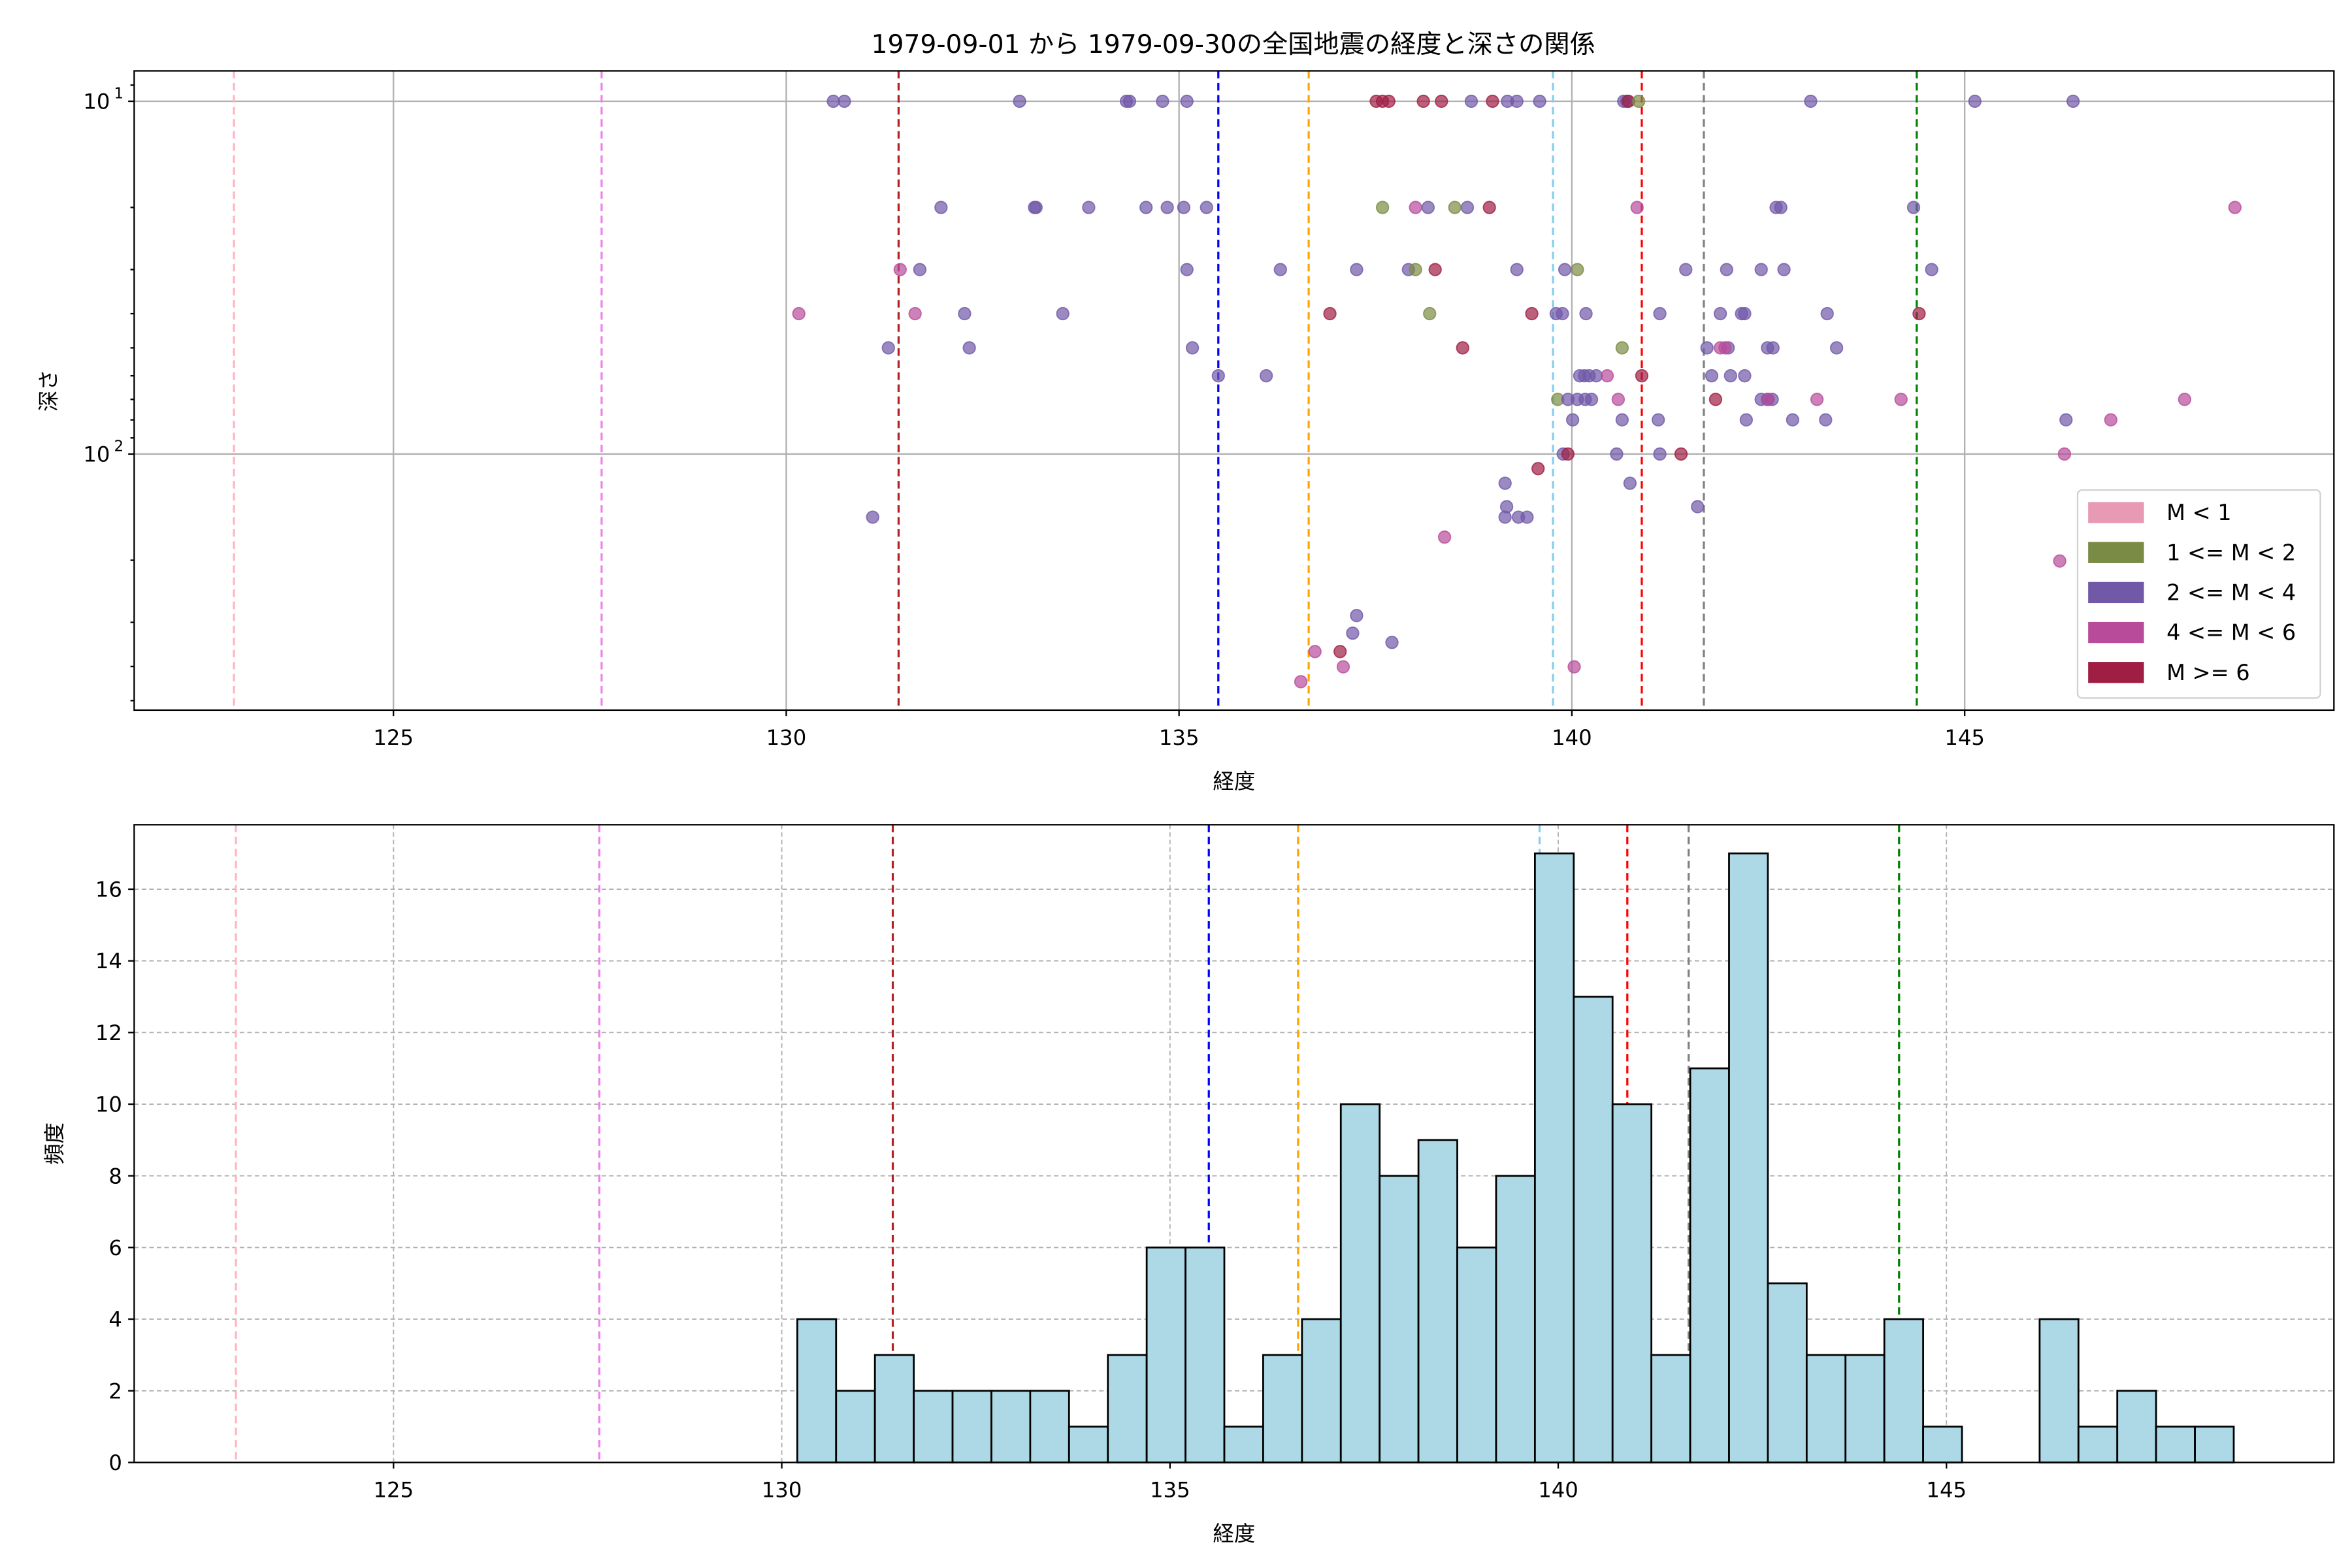 This screenshot has height=1568, width=2352. What do you see at coordinates (108, 961) in the screenshot?
I see `y-tick-label: 14` at bounding box center [108, 961].